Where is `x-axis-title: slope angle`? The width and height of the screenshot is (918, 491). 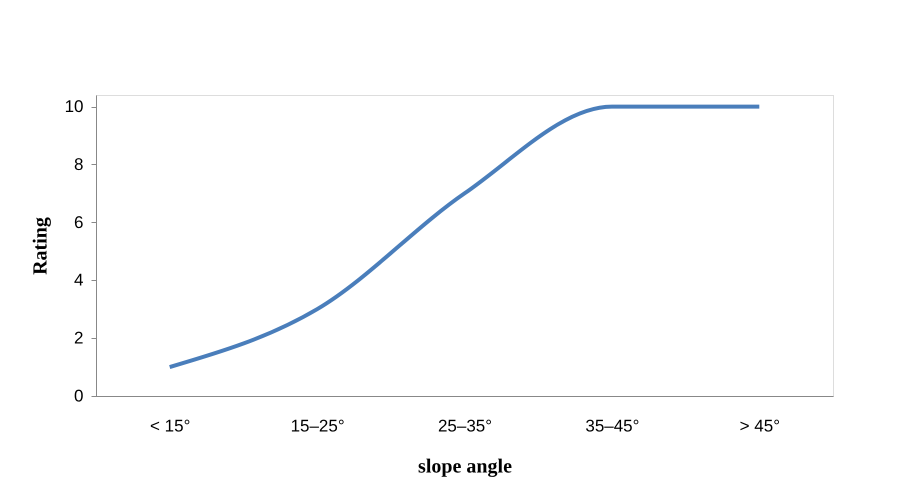 x-axis-title: slope angle is located at coordinates (465, 467).